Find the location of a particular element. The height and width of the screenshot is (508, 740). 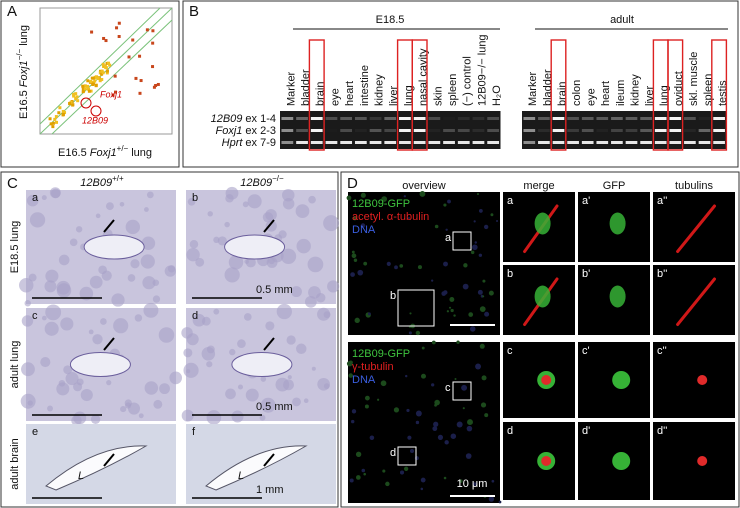

sub-label: c is located at coordinates (510, 351).